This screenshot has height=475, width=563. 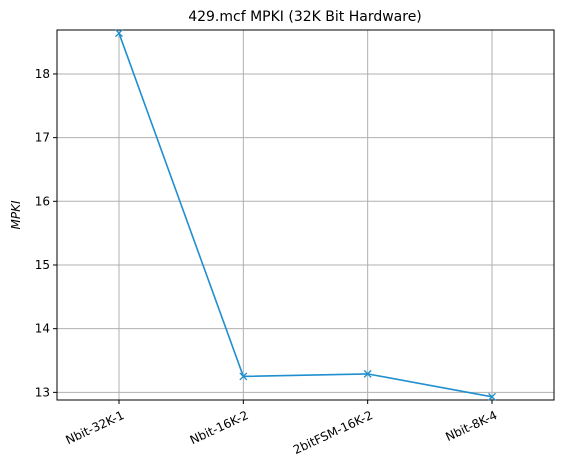 I want to click on y-tick-label: 14, so click(x=42, y=329).